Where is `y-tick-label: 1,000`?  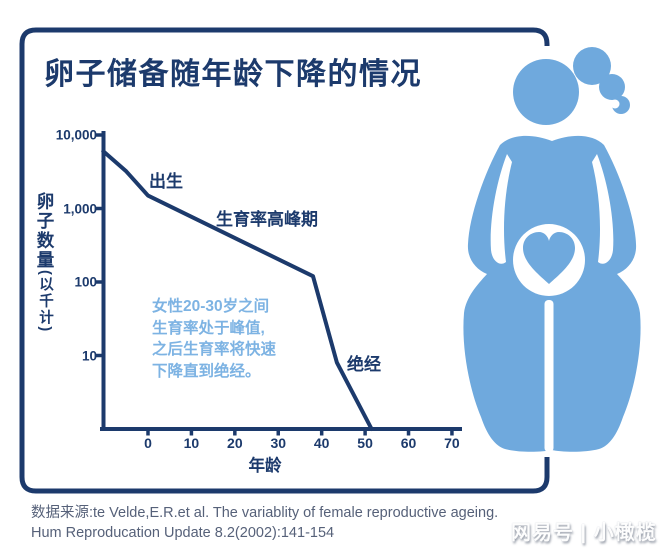 y-tick-label: 1,000 is located at coordinates (80, 208).